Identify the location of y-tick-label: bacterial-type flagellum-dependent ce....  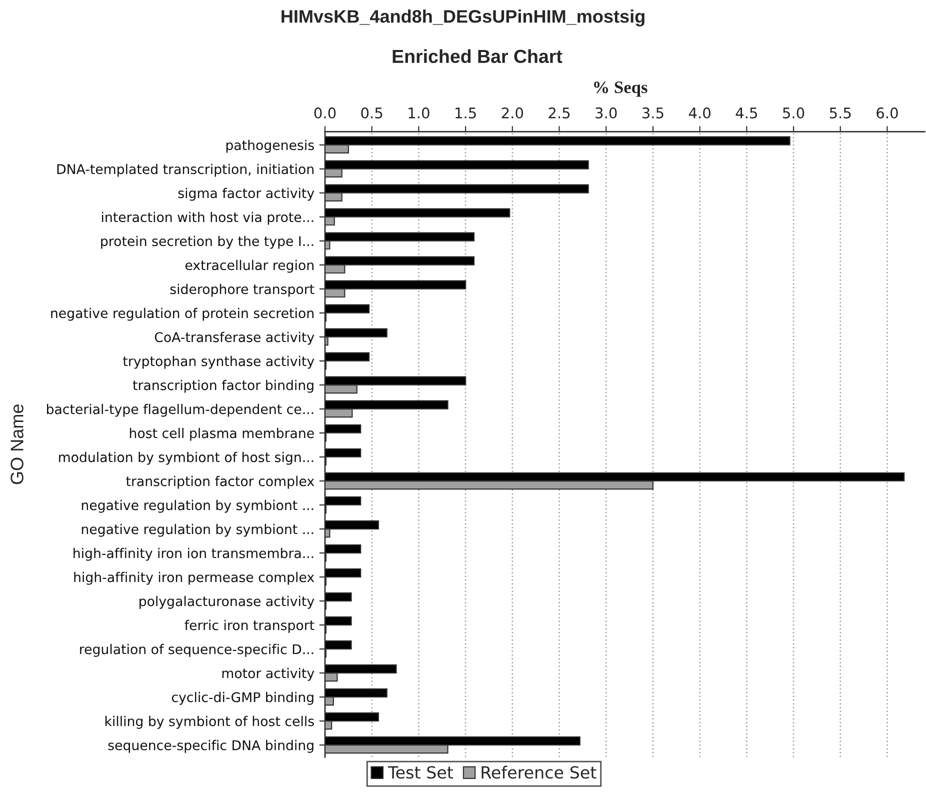
(180, 410).